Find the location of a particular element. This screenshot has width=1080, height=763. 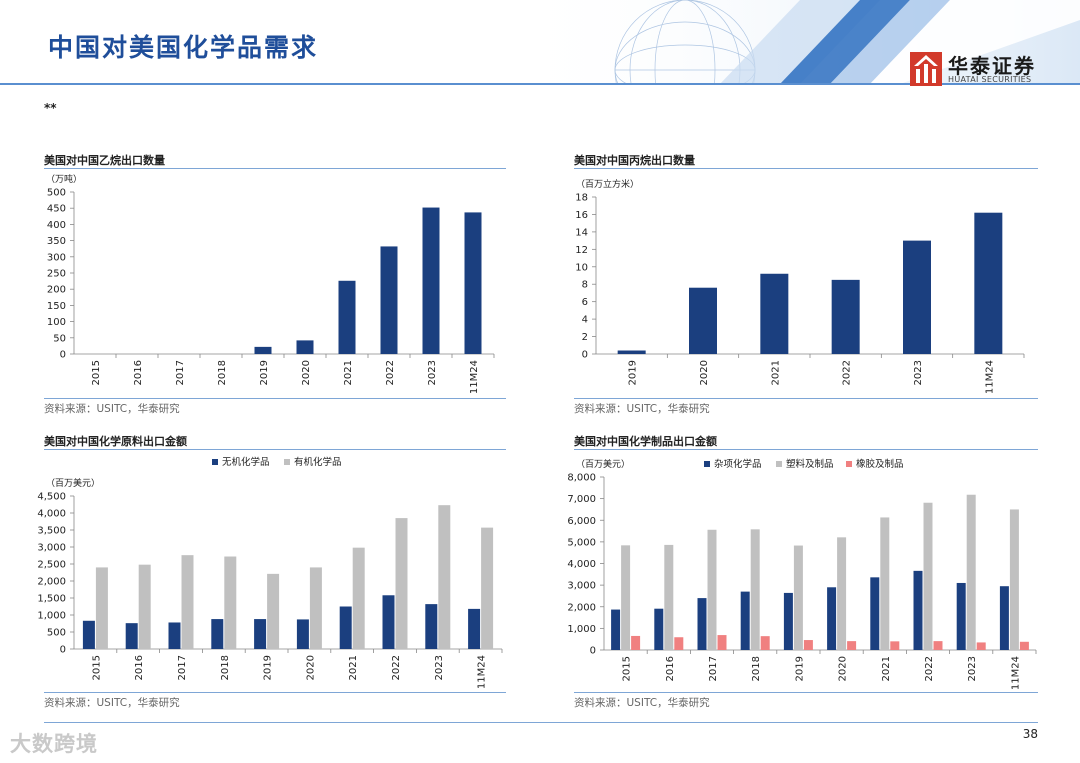

chart2-top-line is located at coordinates (806, 168).